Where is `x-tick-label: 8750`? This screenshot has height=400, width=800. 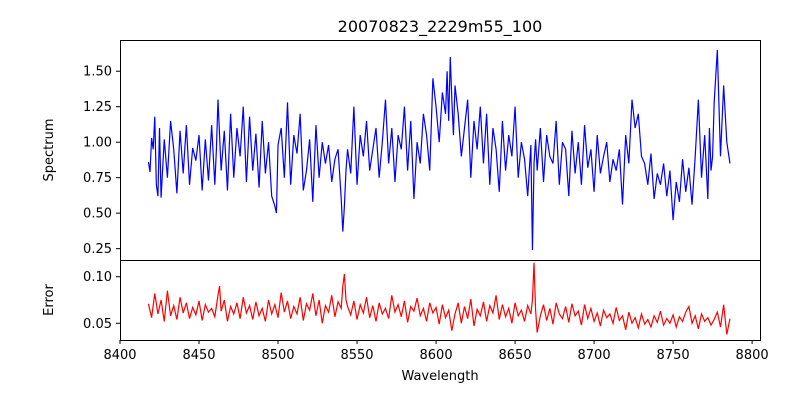
x-tick-label: 8750 is located at coordinates (673, 355).